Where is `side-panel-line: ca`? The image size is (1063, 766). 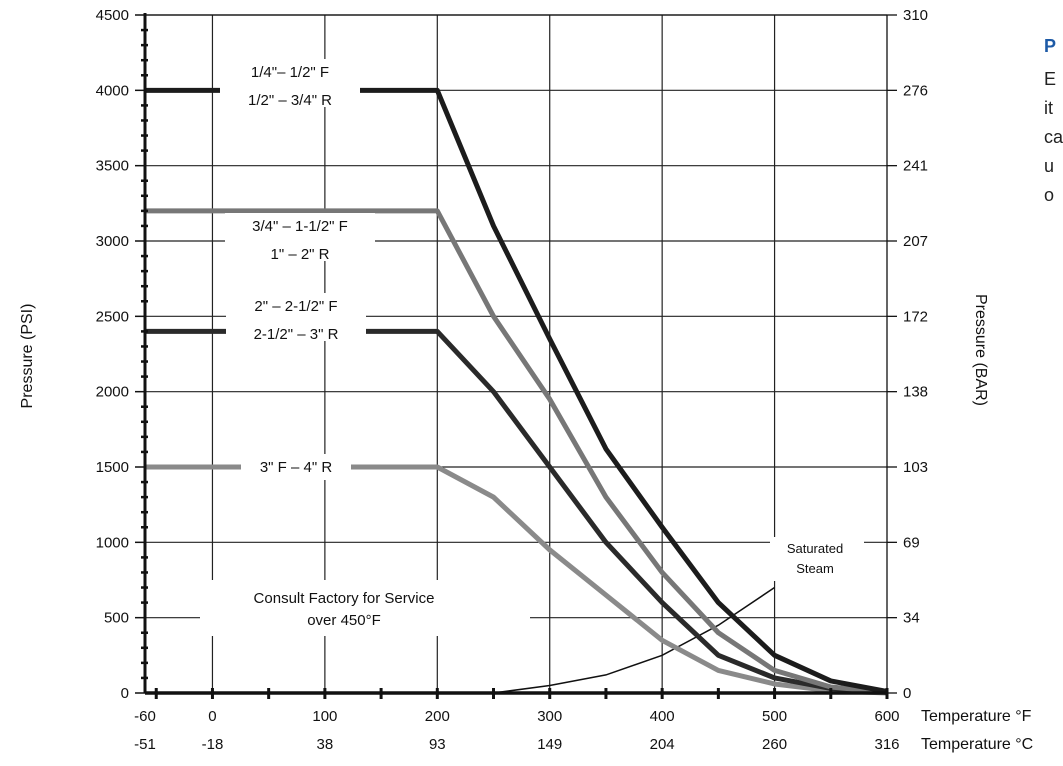
side-panel-line: ca is located at coordinates (1053, 137).